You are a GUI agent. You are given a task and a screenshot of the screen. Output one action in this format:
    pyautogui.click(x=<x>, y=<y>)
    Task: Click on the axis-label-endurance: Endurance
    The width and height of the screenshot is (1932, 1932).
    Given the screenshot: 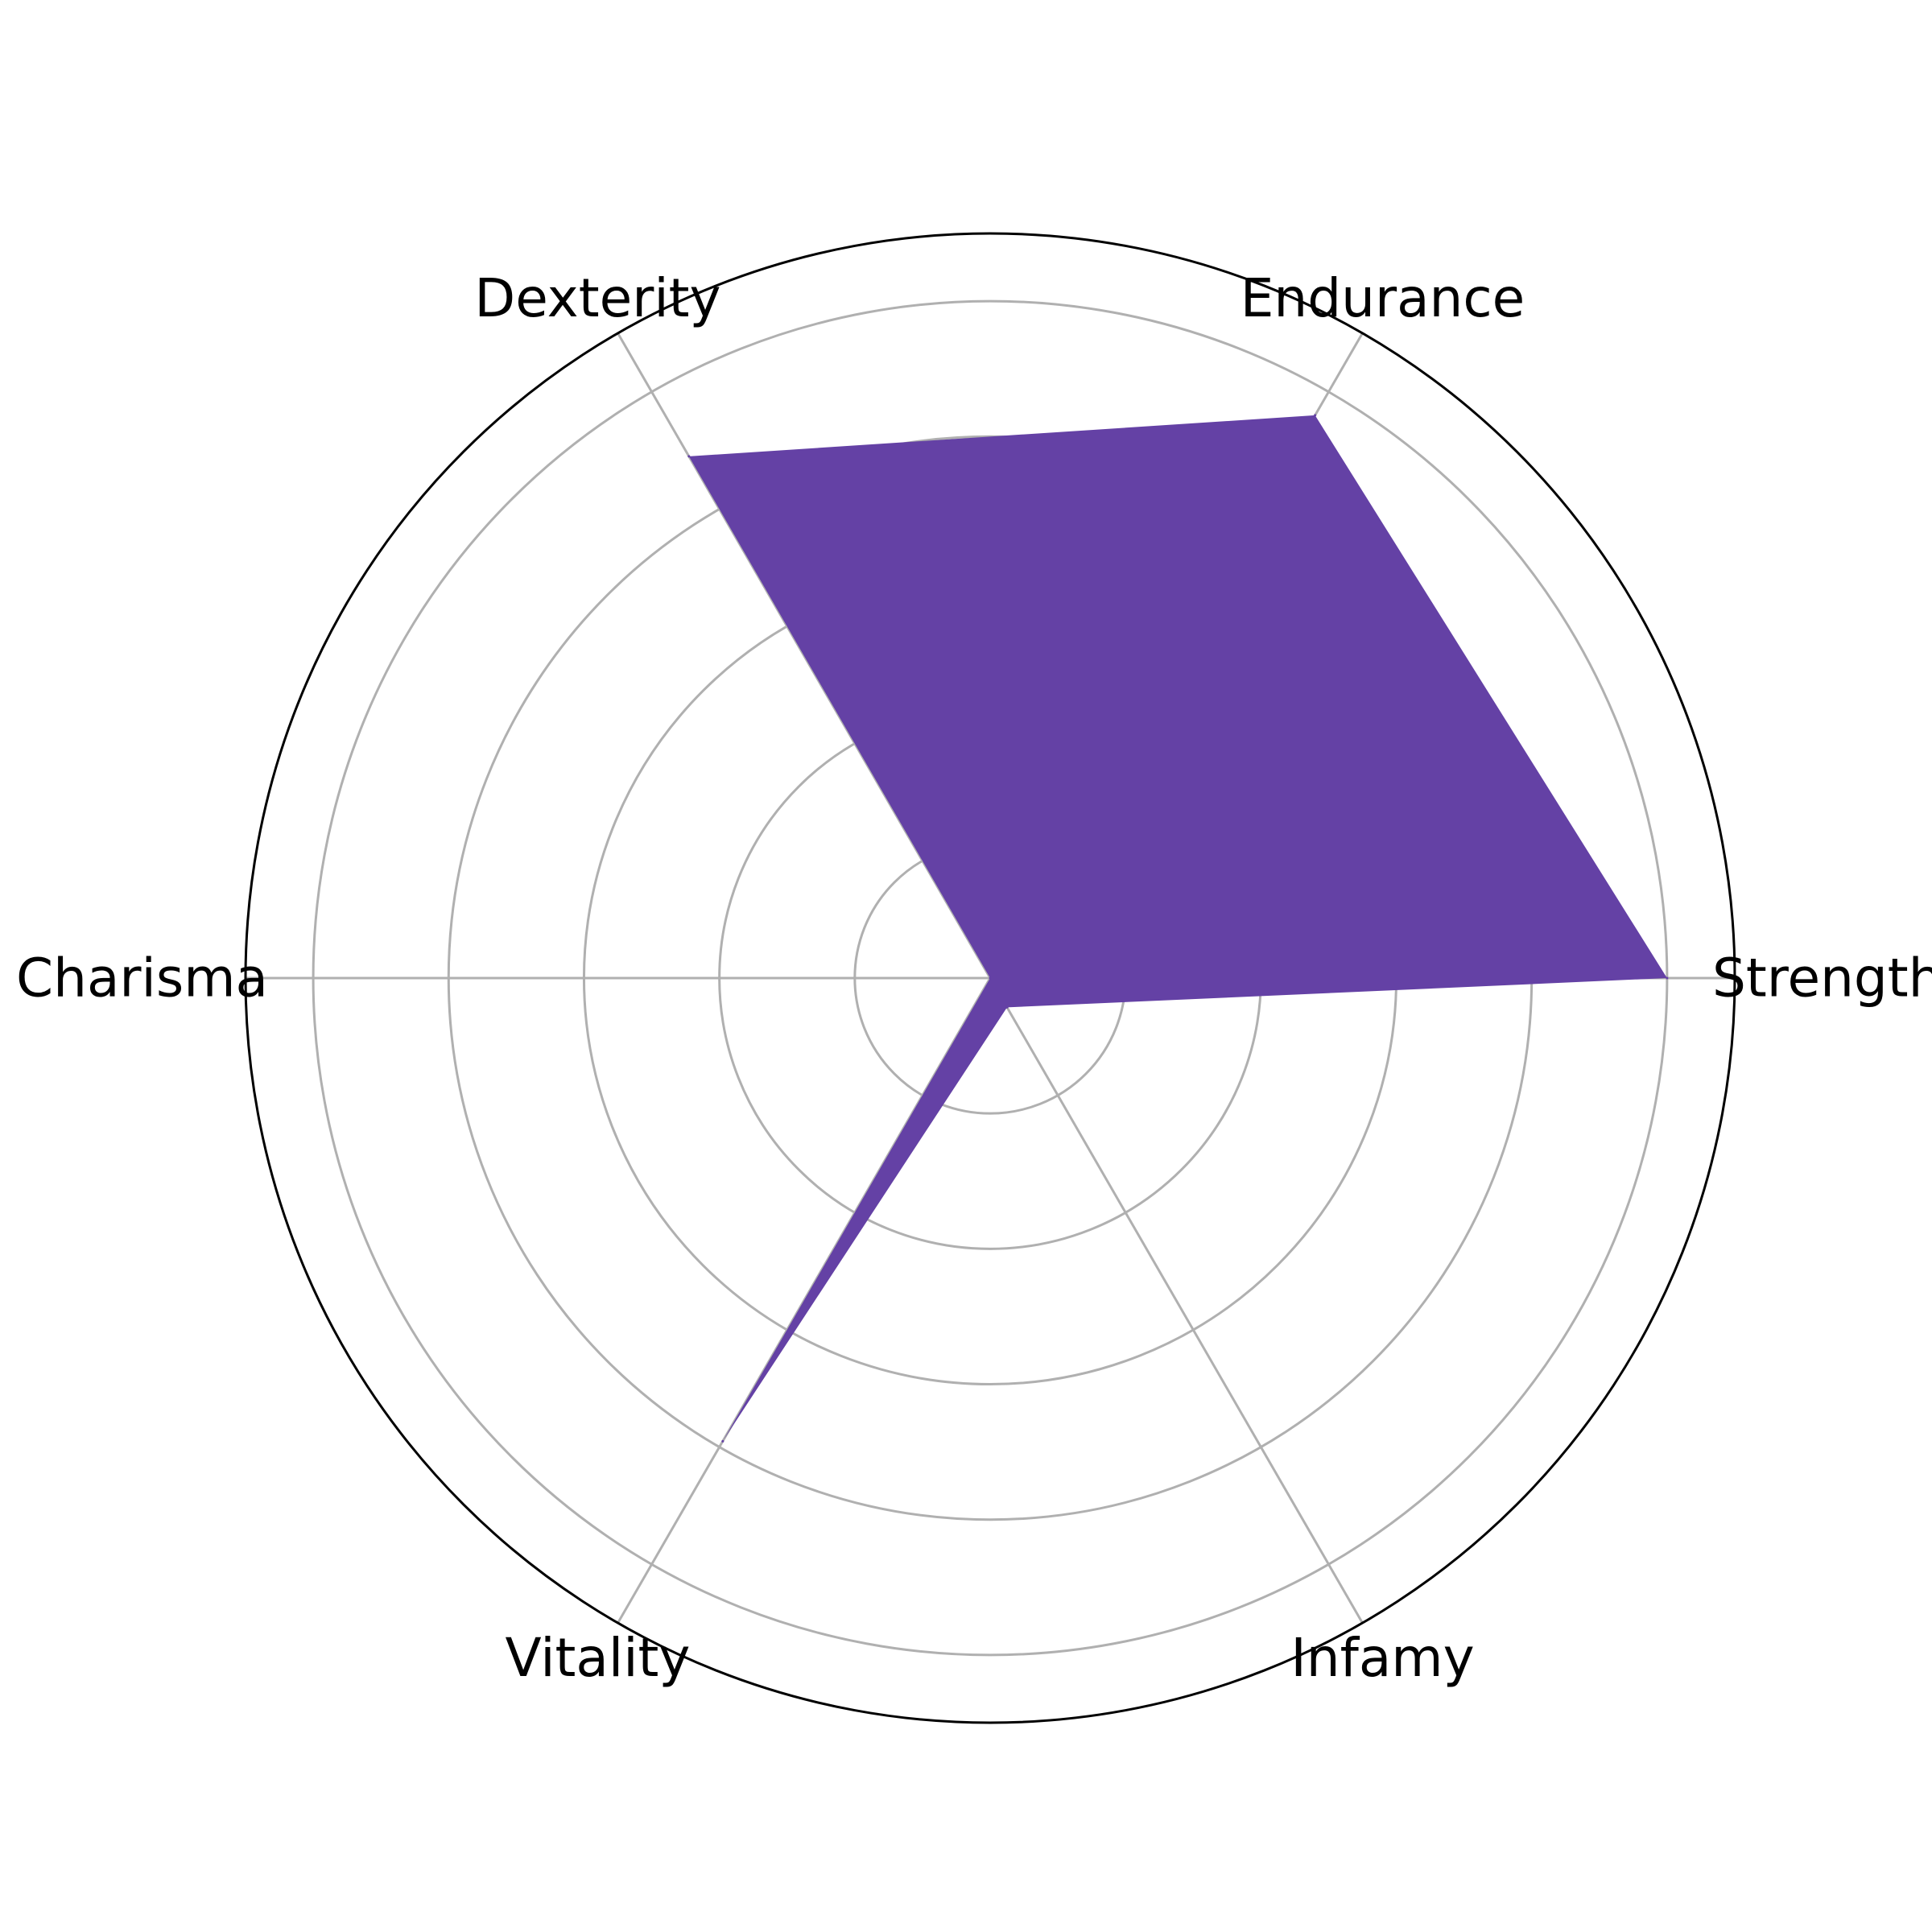 What is the action you would take?
    pyautogui.click(x=1383, y=298)
    